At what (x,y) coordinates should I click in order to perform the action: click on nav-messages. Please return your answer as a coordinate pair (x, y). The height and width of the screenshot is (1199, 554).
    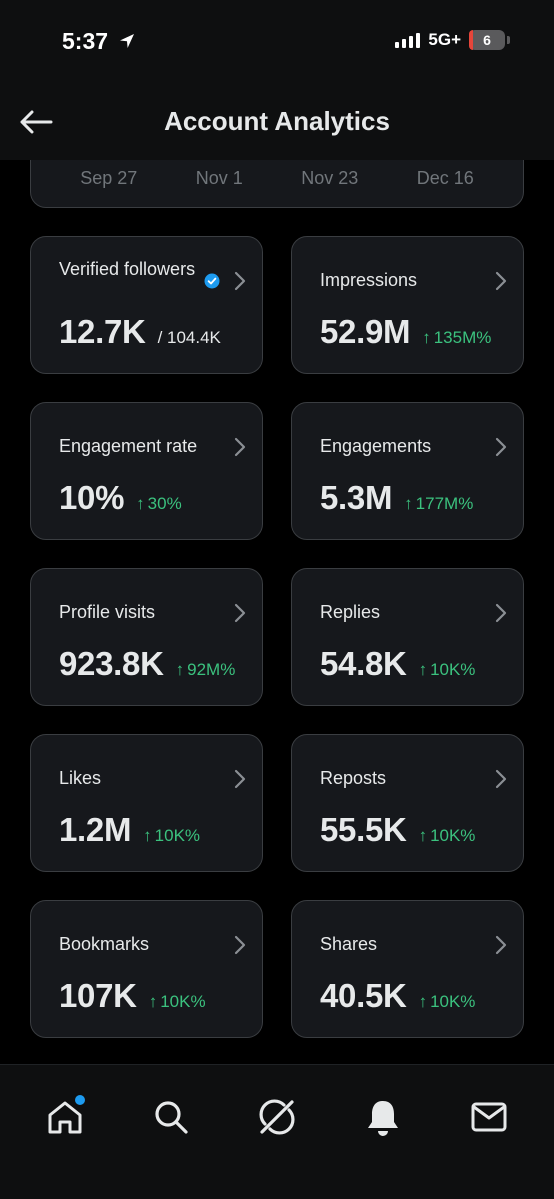
    Looking at the image, I should click on (489, 1117).